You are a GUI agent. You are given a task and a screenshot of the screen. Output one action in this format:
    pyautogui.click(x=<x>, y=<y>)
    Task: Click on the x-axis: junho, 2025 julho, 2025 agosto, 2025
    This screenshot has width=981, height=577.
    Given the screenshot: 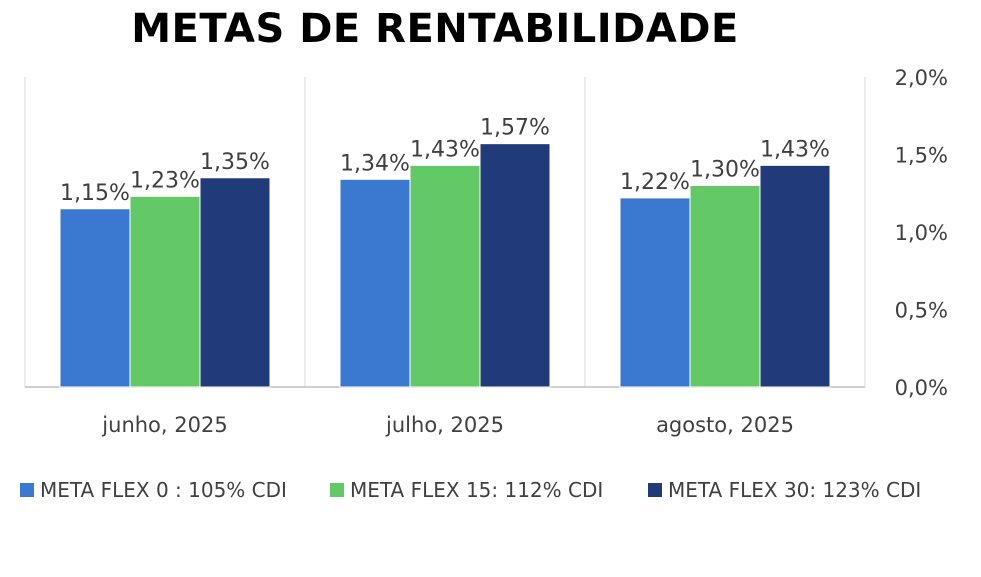 What is the action you would take?
    pyautogui.click(x=447, y=425)
    